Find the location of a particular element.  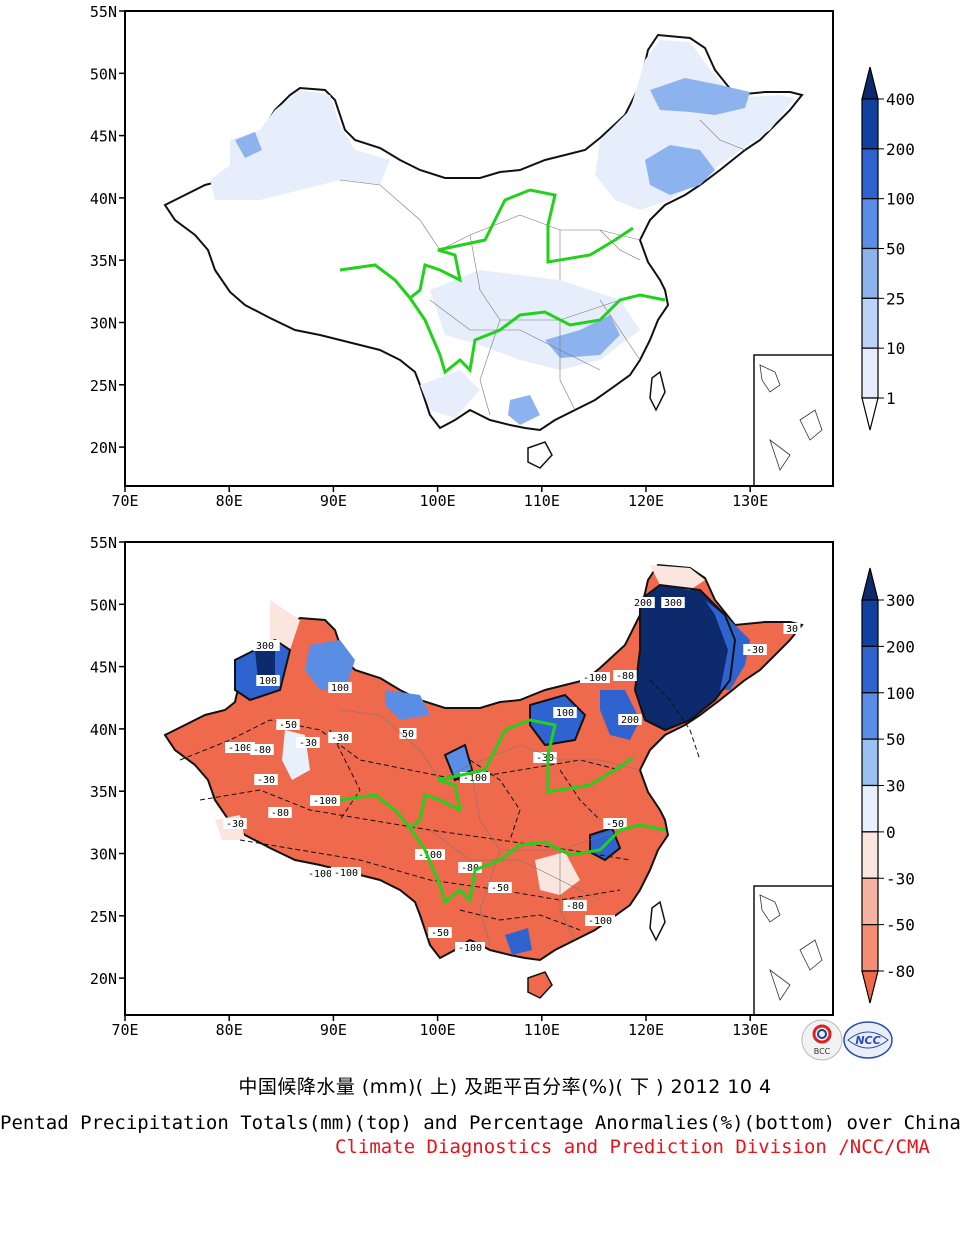

bottom-anomaly-south-blue is located at coordinates (518, 941).